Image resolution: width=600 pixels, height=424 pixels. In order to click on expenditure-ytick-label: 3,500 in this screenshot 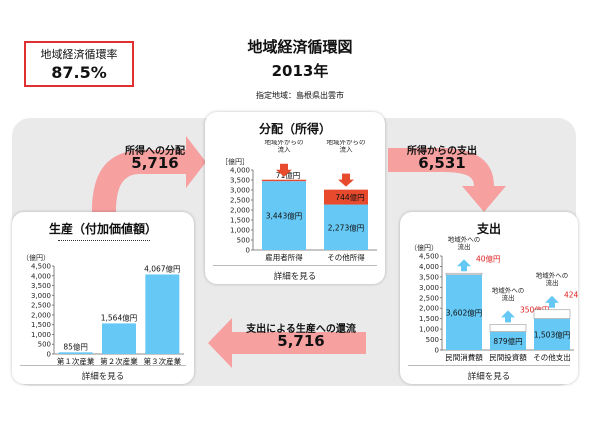, I will do `click(429, 277)`.